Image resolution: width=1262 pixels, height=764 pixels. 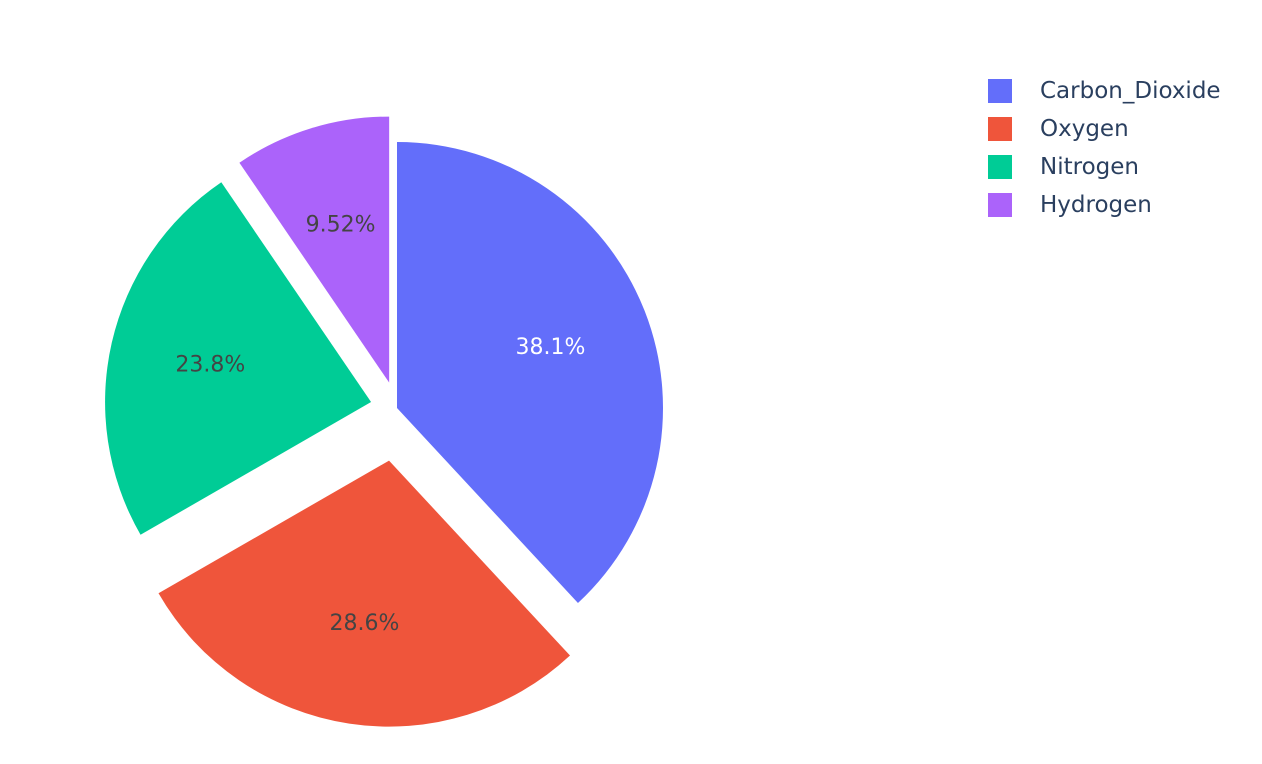 I want to click on slice-label-carbon-dioxide: 38.1%, so click(x=551, y=347).